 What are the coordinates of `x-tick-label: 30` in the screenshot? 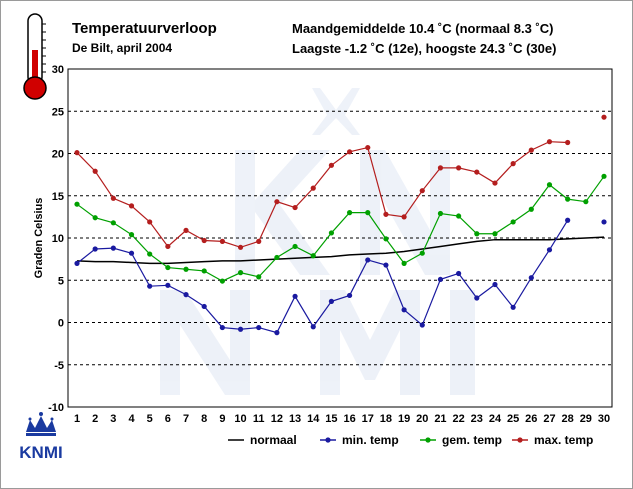 It's located at (604, 419).